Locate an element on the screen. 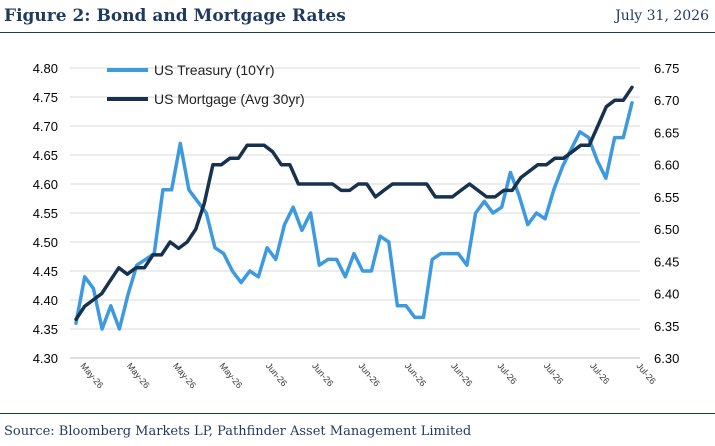 The height and width of the screenshot is (446, 715). y-left-tick-label: 4.45 is located at coordinates (45, 271).